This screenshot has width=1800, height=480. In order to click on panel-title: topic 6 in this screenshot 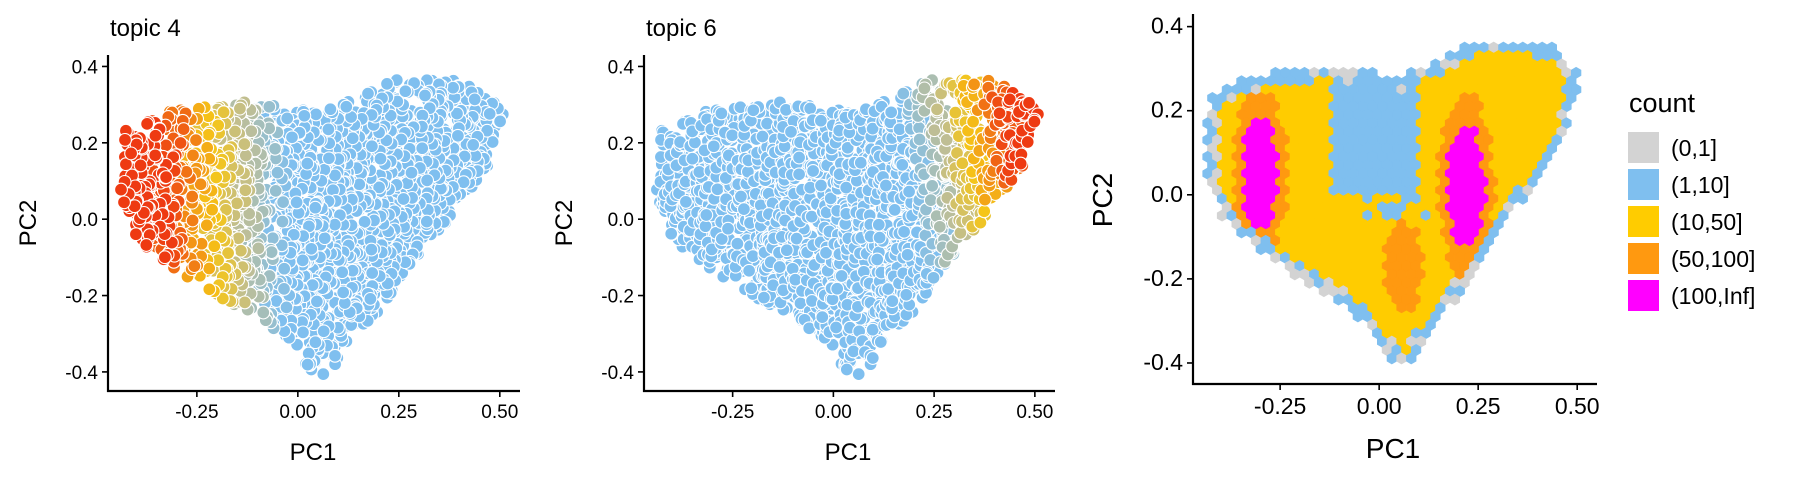, I will do `click(681, 28)`.